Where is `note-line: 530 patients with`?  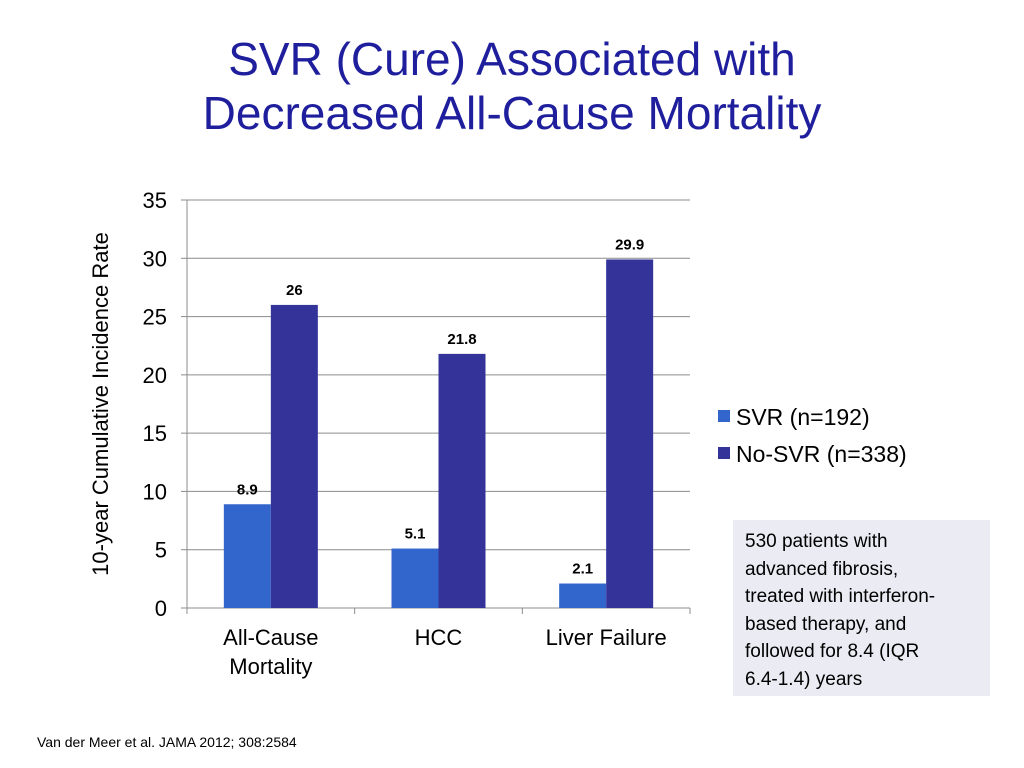
note-line: 530 patients with is located at coordinates (816, 541).